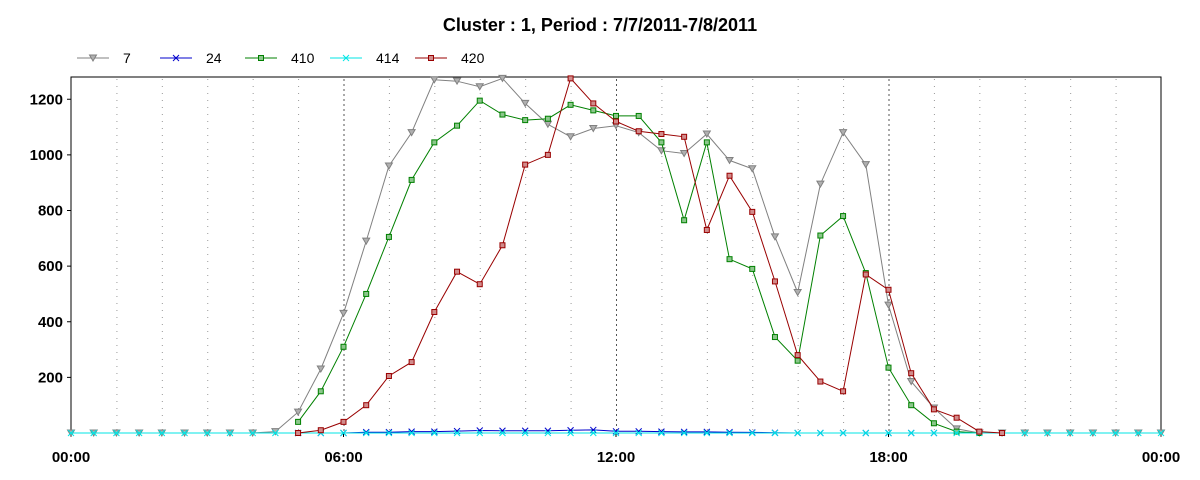 This screenshot has width=1200, height=480. What do you see at coordinates (191, 58) in the screenshot?
I see `legend-item-24: 24` at bounding box center [191, 58].